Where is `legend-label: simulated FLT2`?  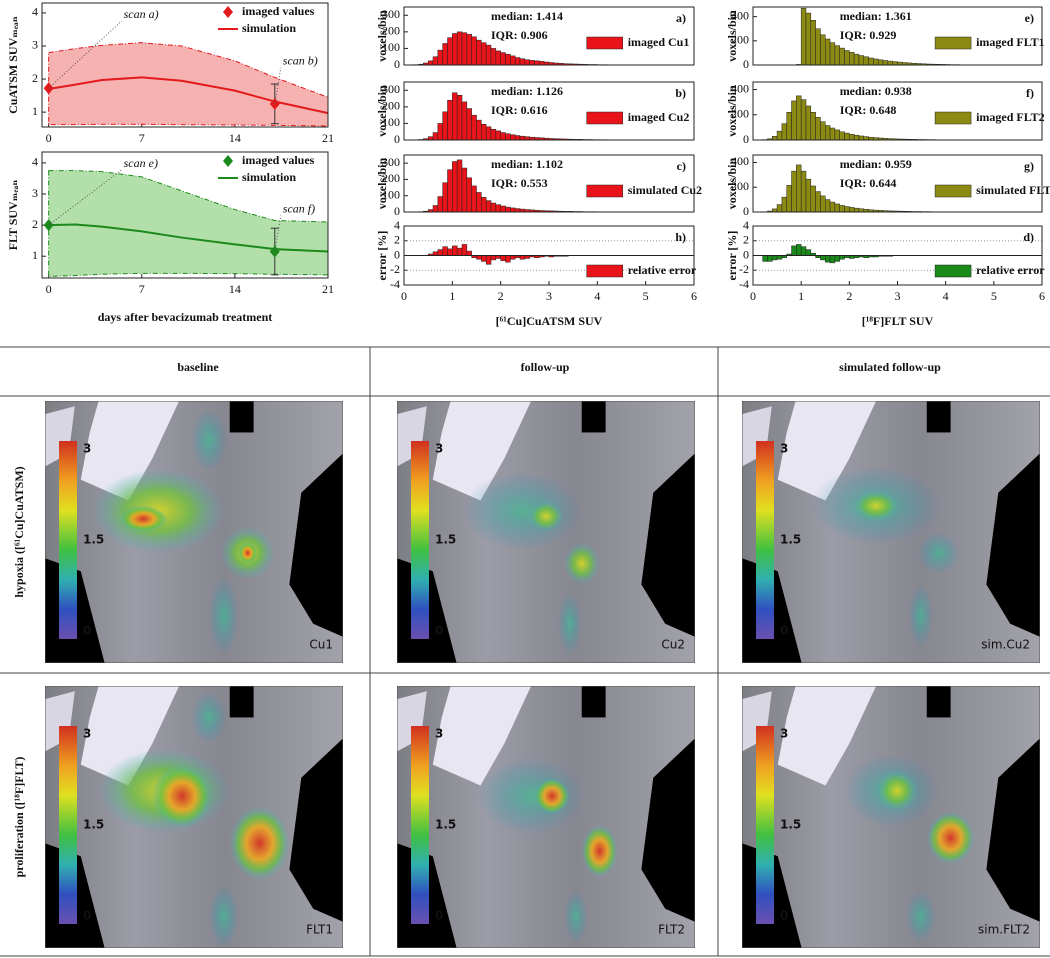
legend-label: simulated FLT2 is located at coordinates (1013, 190).